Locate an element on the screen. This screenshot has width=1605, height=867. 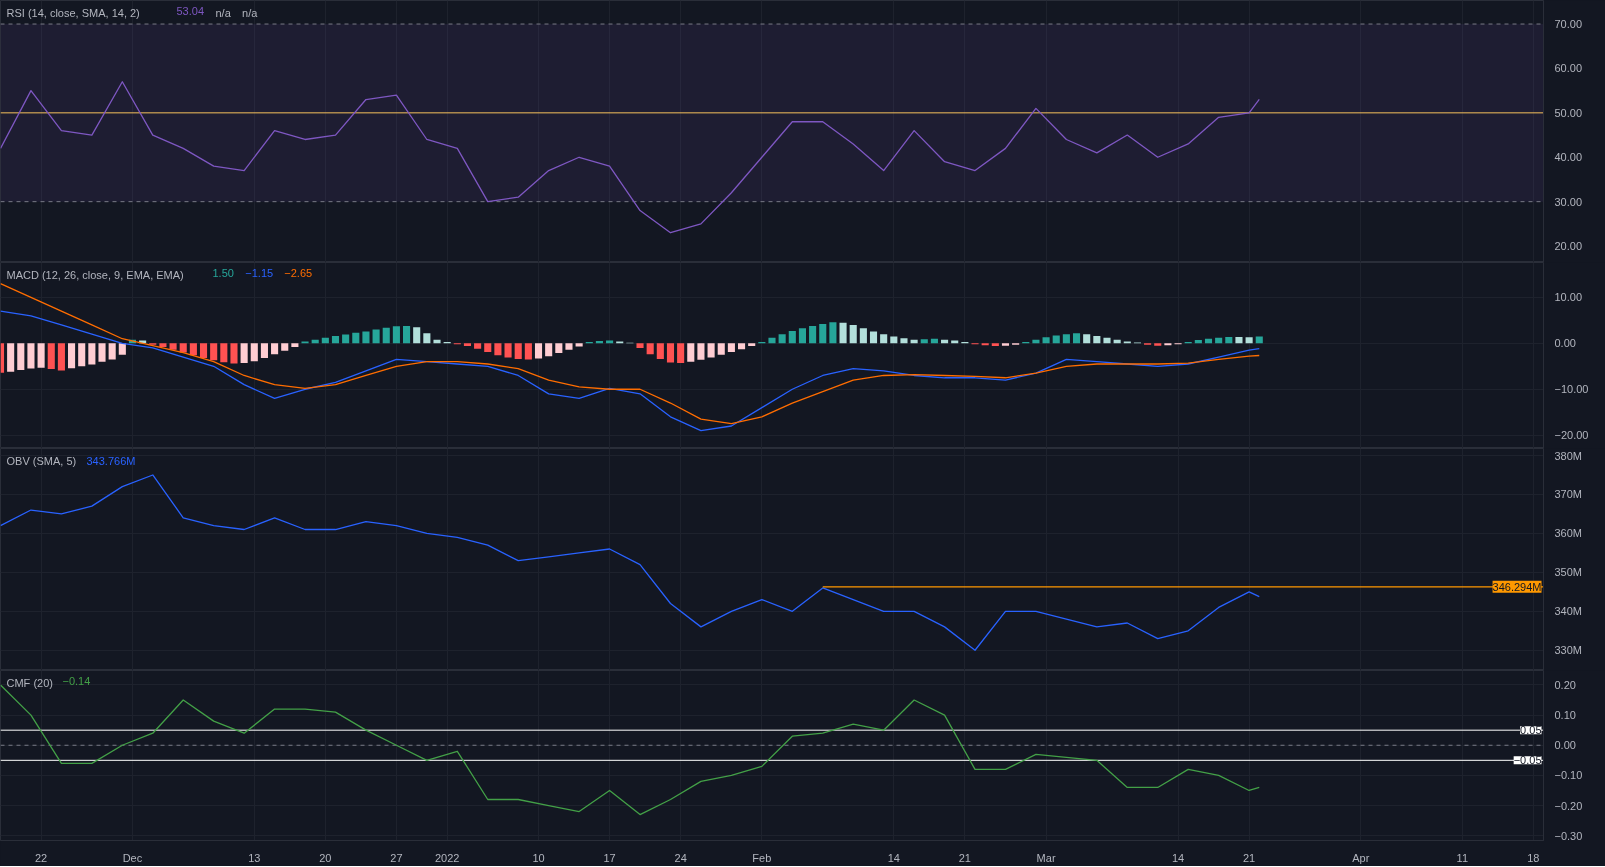
ref-line-label: −0.05 is located at coordinates (1527, 760).